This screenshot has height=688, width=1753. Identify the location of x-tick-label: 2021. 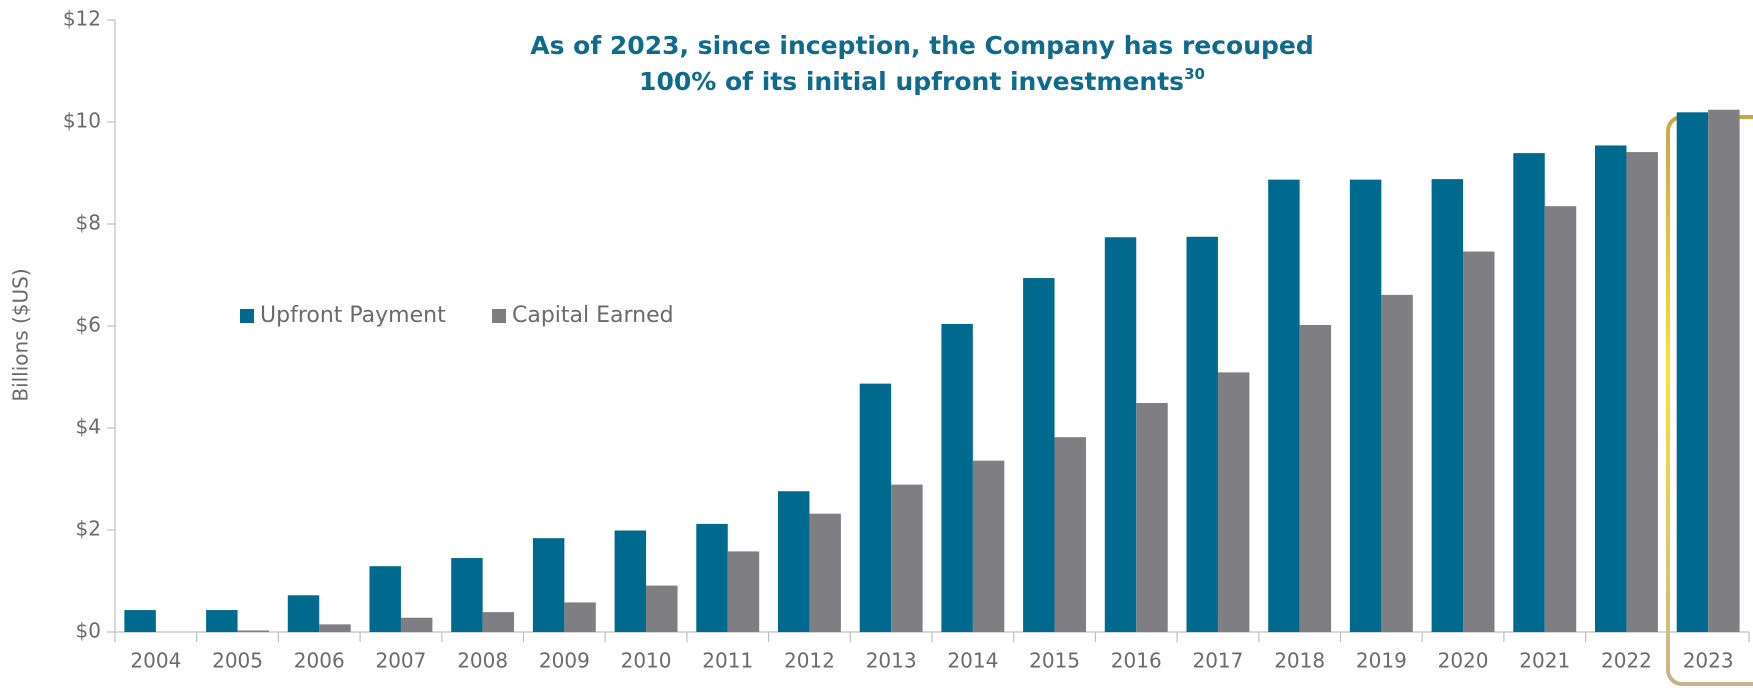
(1544, 661).